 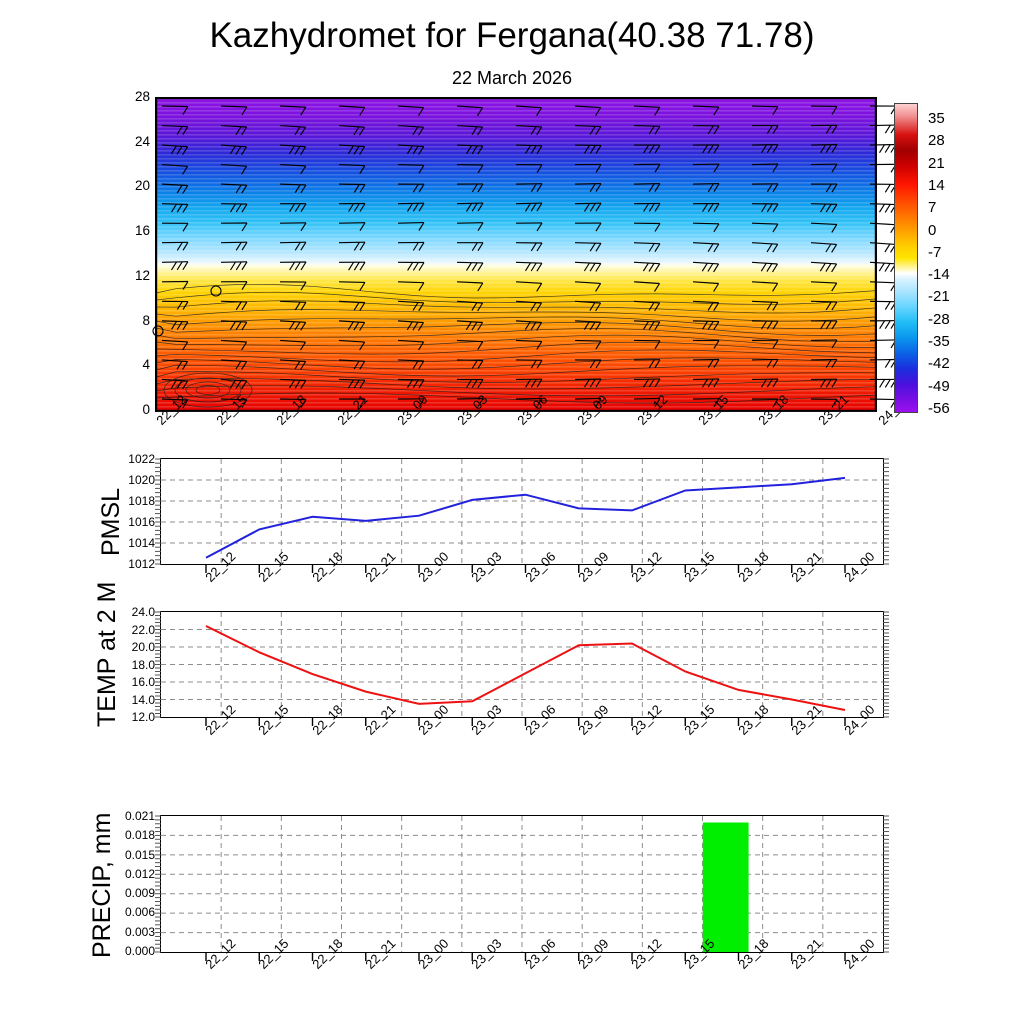 I want to click on precip-panel, so click(x=522, y=888).